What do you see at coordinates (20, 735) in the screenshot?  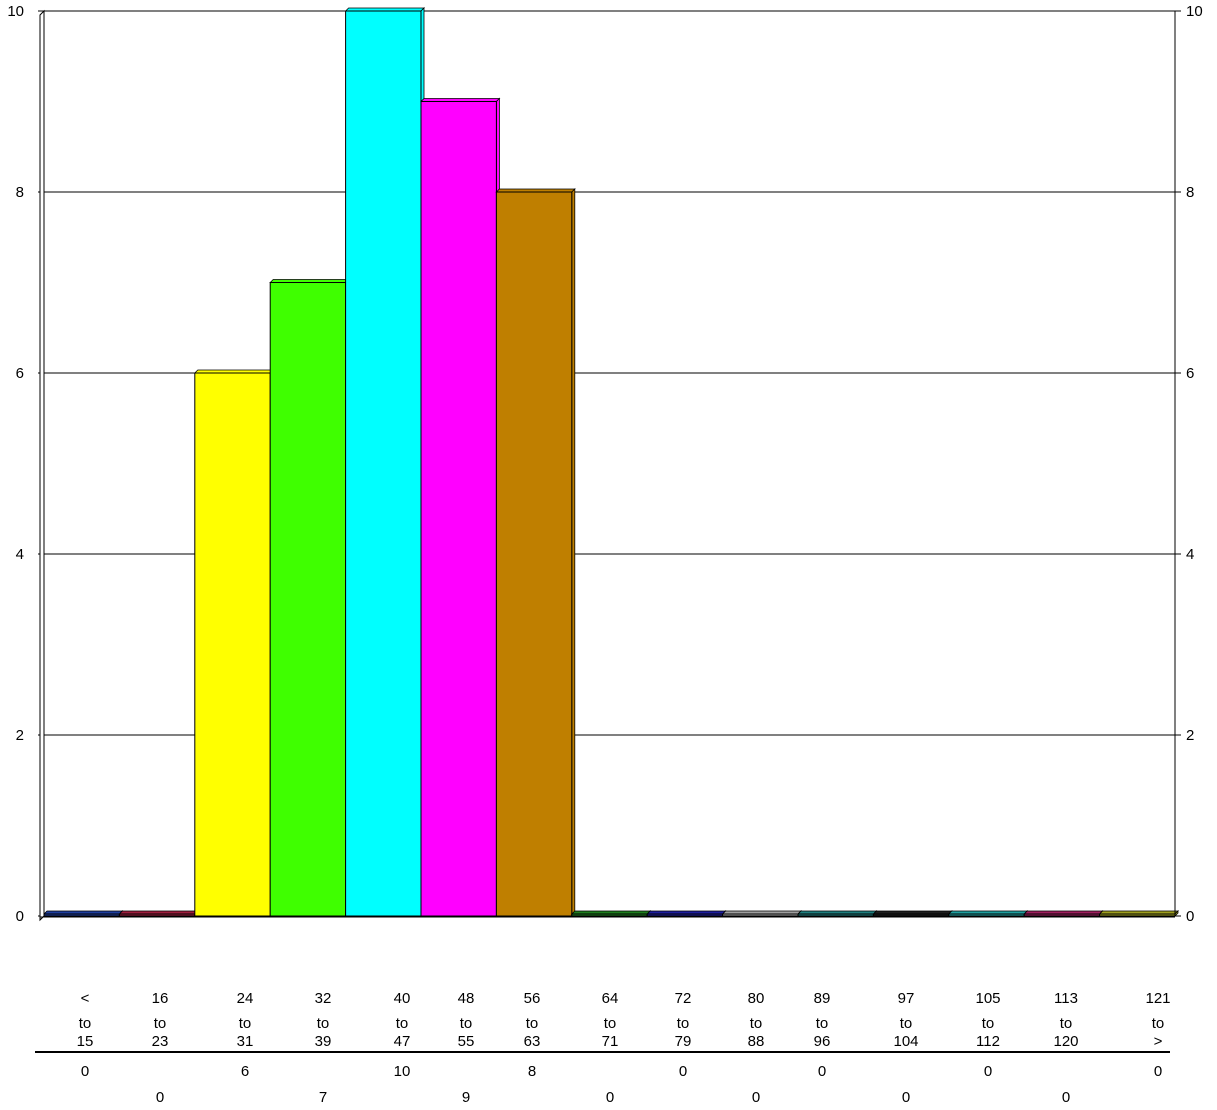 I see `y-tick-label-left: 2` at bounding box center [20, 735].